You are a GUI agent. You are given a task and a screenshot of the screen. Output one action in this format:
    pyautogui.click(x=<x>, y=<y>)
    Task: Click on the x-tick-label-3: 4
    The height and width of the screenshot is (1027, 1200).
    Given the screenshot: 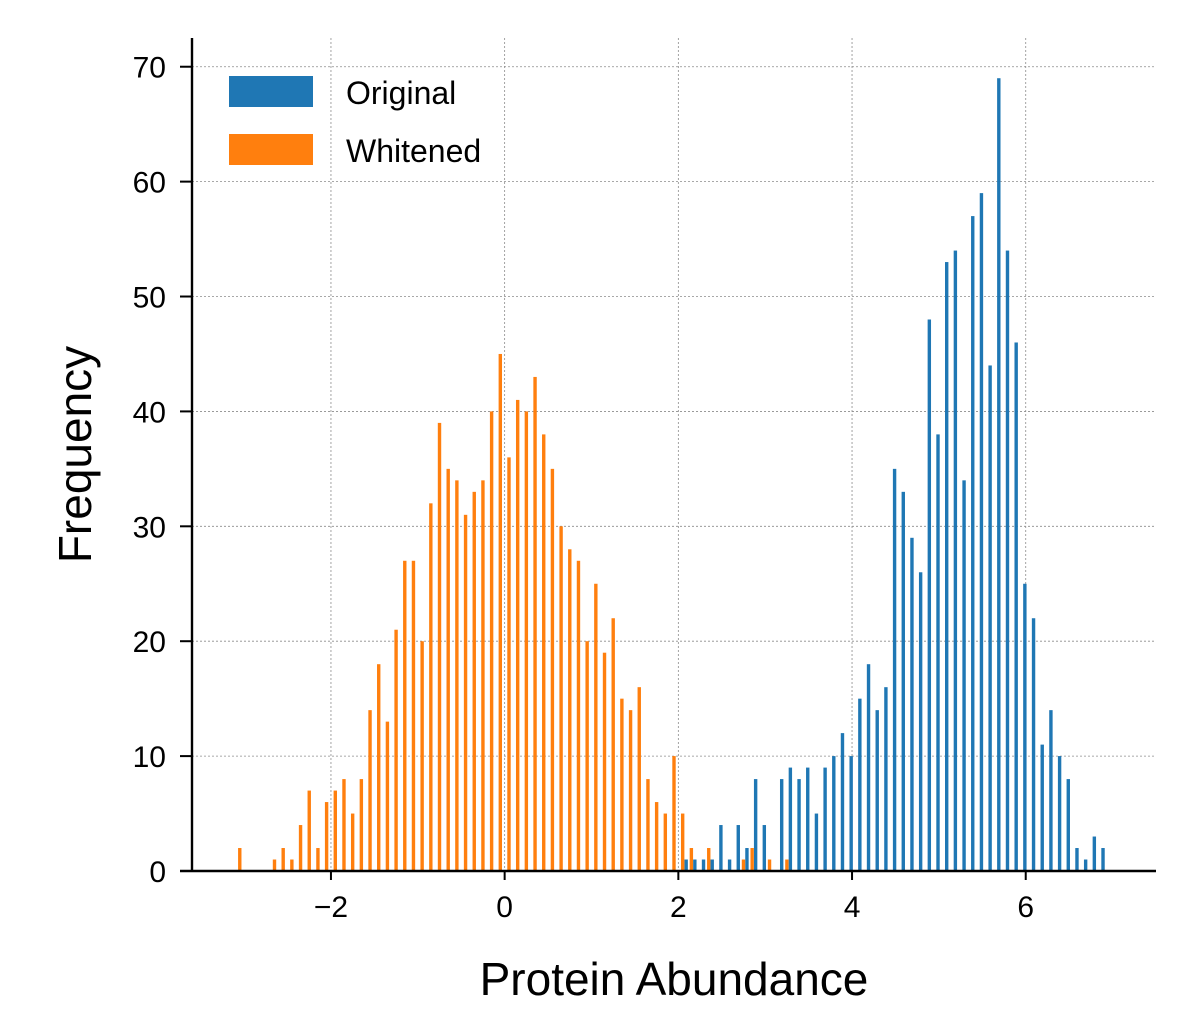 What is the action you would take?
    pyautogui.click(x=852, y=907)
    